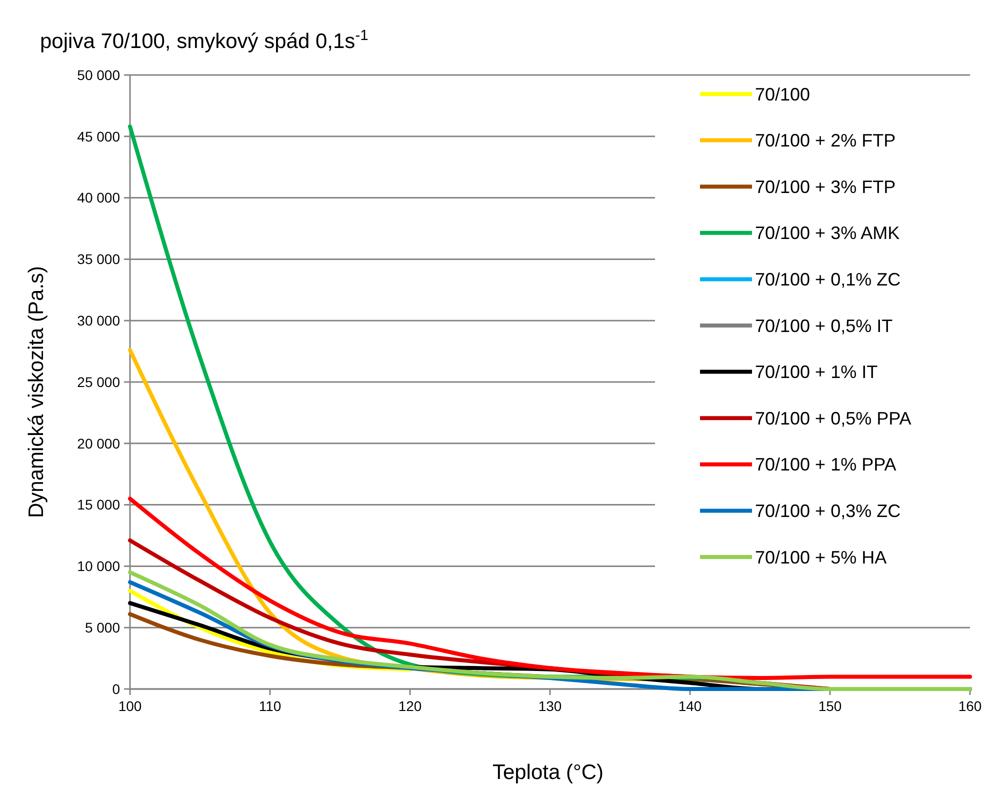 This screenshot has height=787, width=982. I want to click on x-tick-label: 120, so click(410, 706).